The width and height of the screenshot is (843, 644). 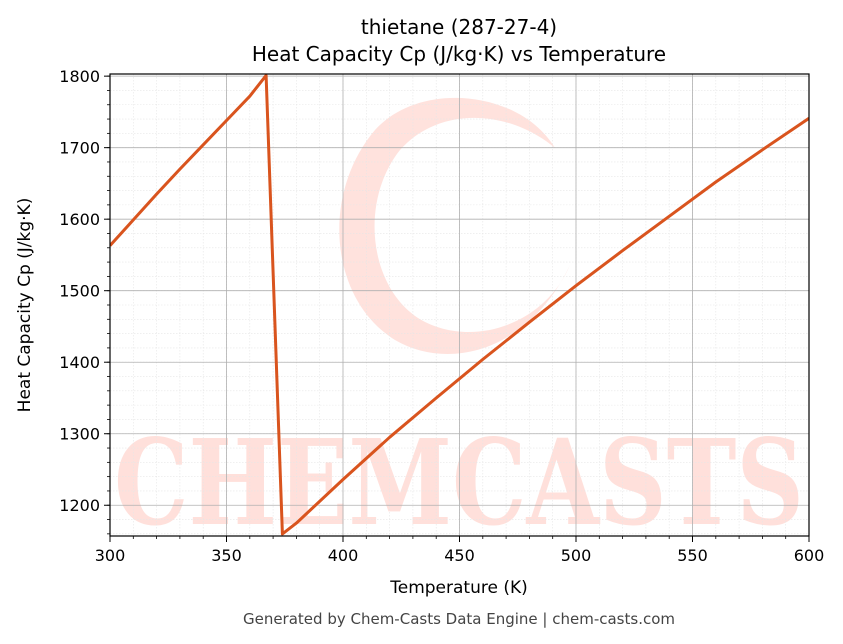 I want to click on y-tick-label: 1400, so click(x=79, y=362).